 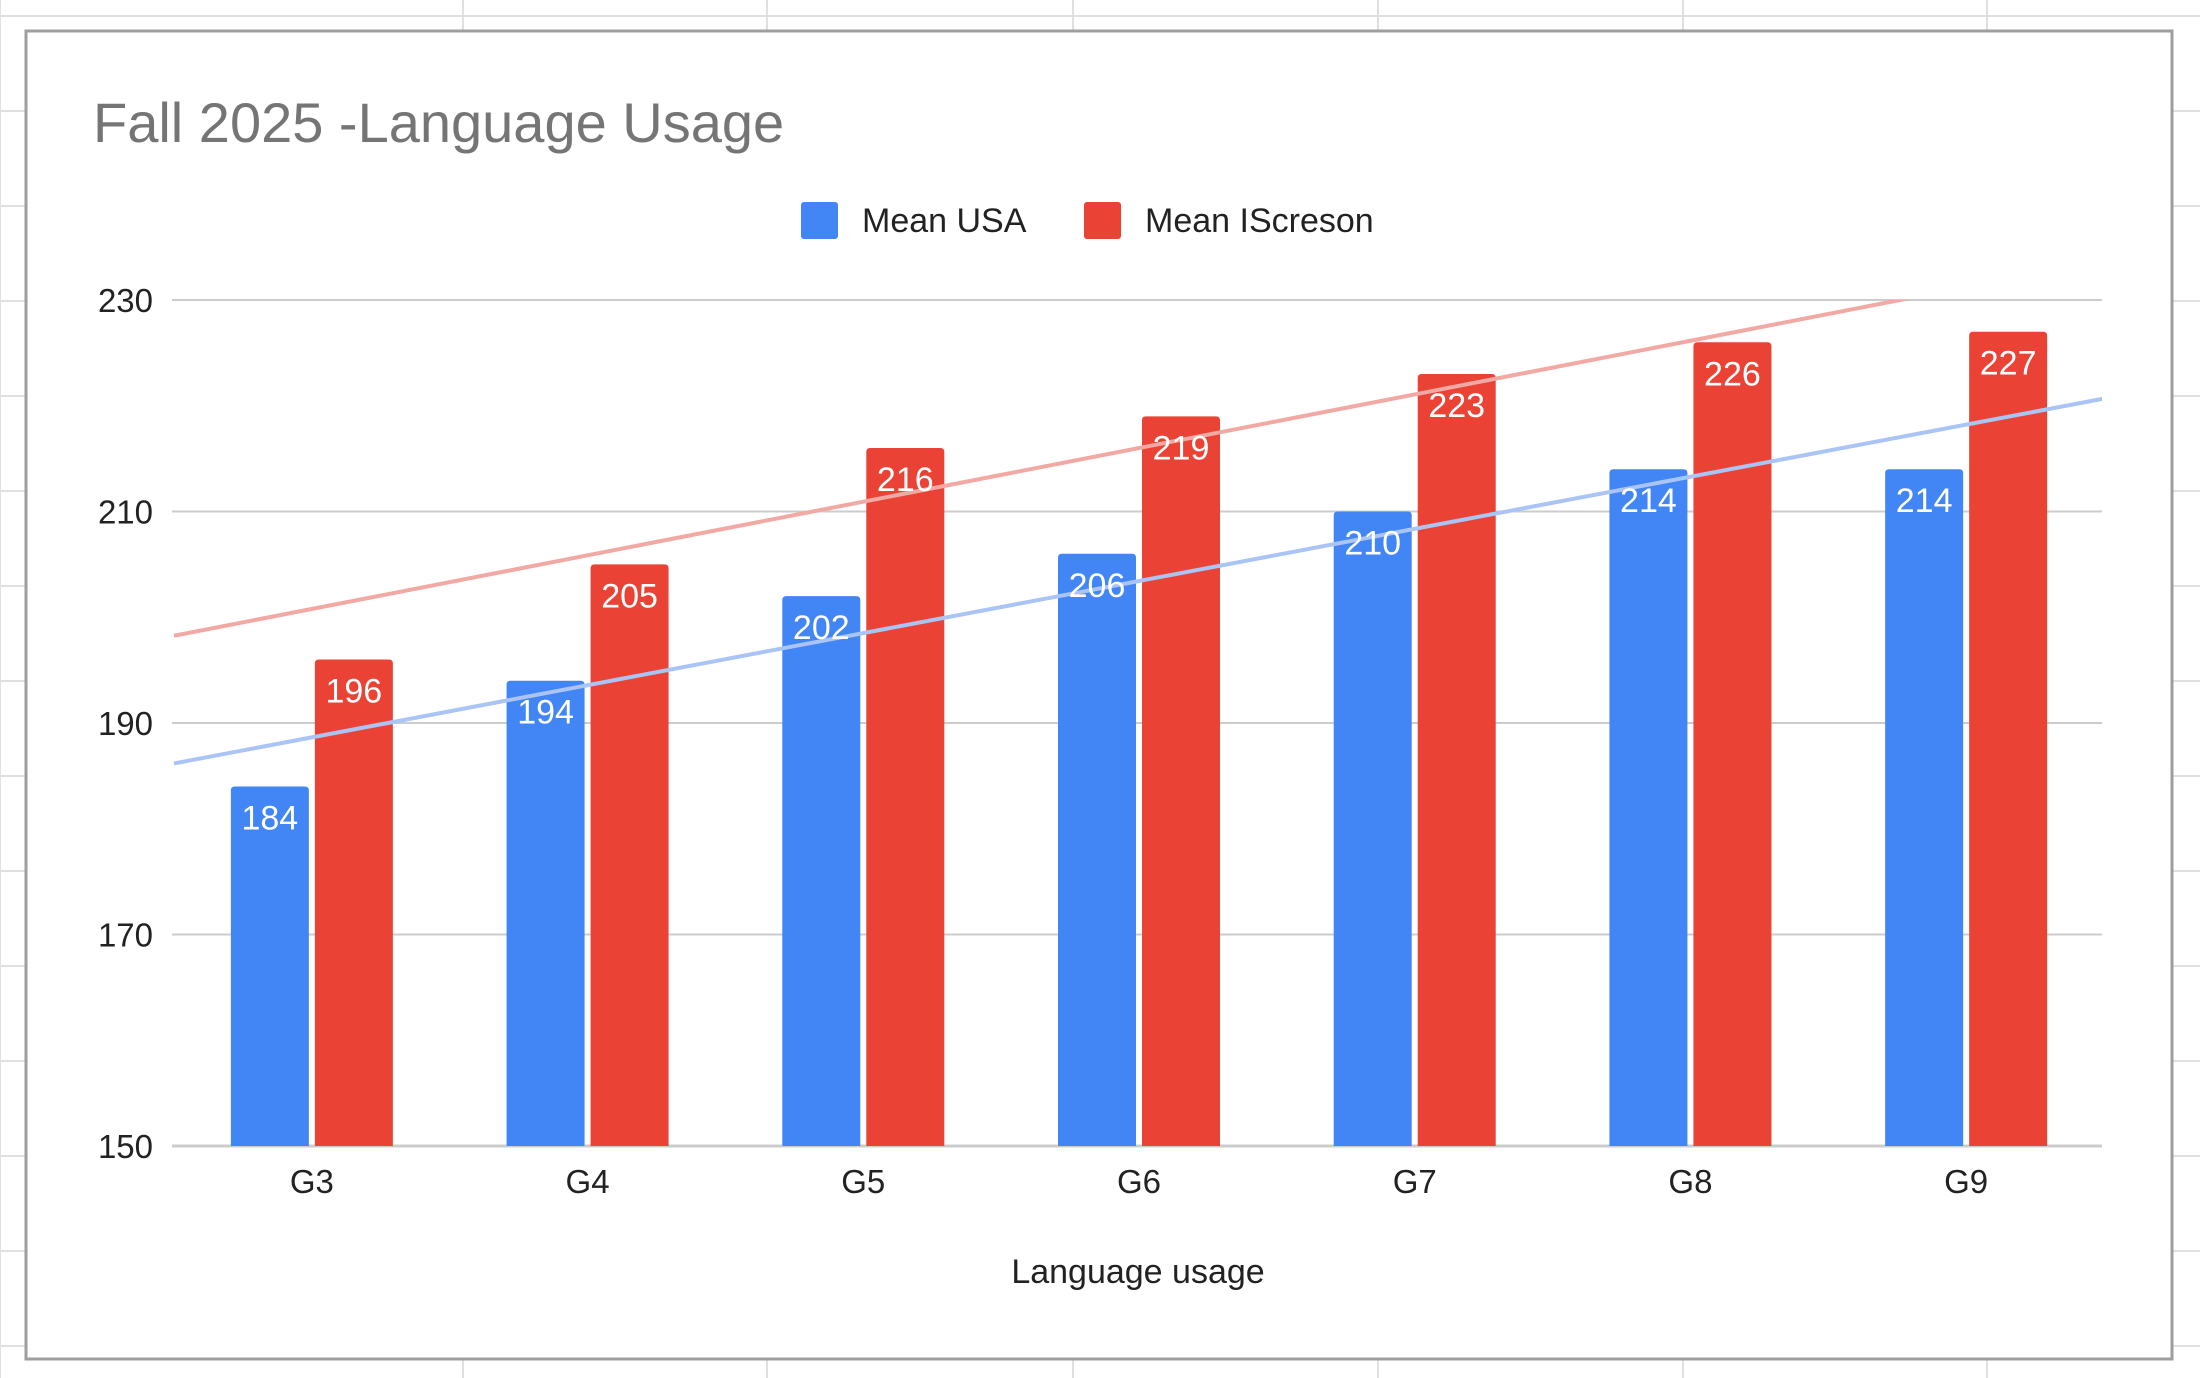 What do you see at coordinates (944, 221) in the screenshot?
I see `legend-label-mean-usa: Mean USA` at bounding box center [944, 221].